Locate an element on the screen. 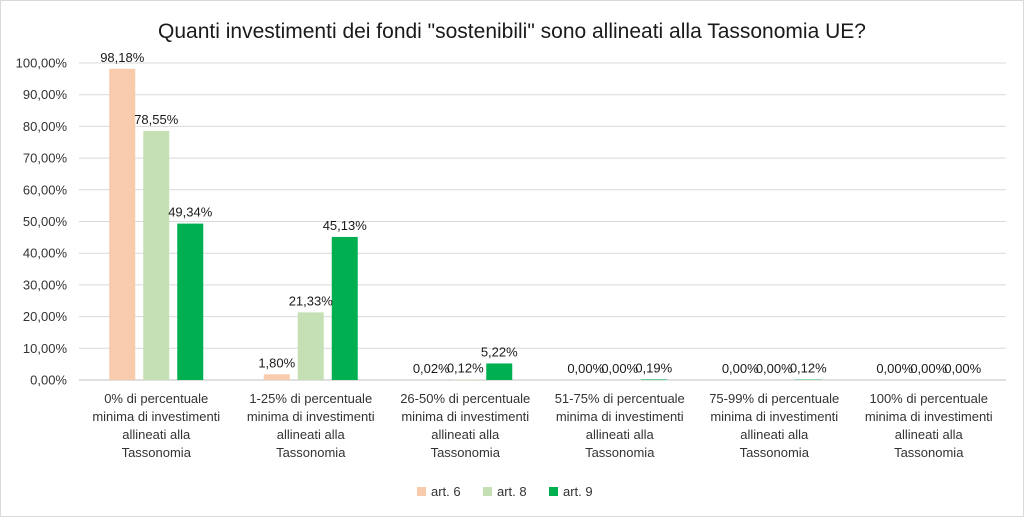  x-category-label: 1-25% di percentuale is located at coordinates (310, 398).